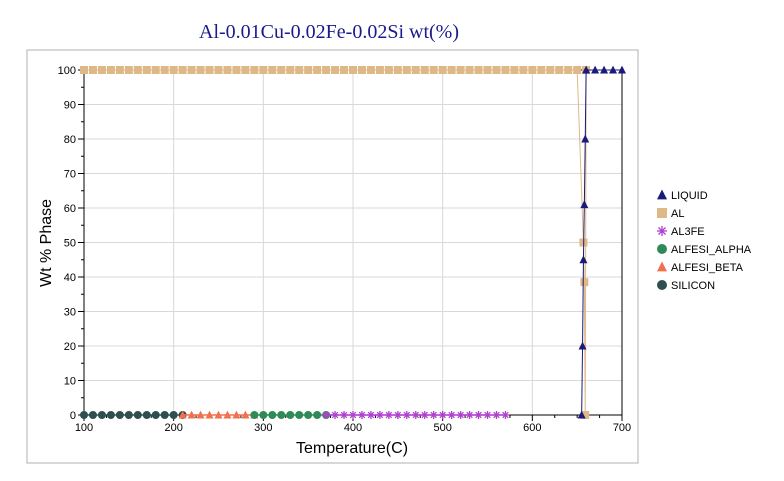 Image resolution: width=784 pixels, height=481 pixels. Describe the element at coordinates (263, 428) in the screenshot. I see `x-tick-label: 300` at that location.